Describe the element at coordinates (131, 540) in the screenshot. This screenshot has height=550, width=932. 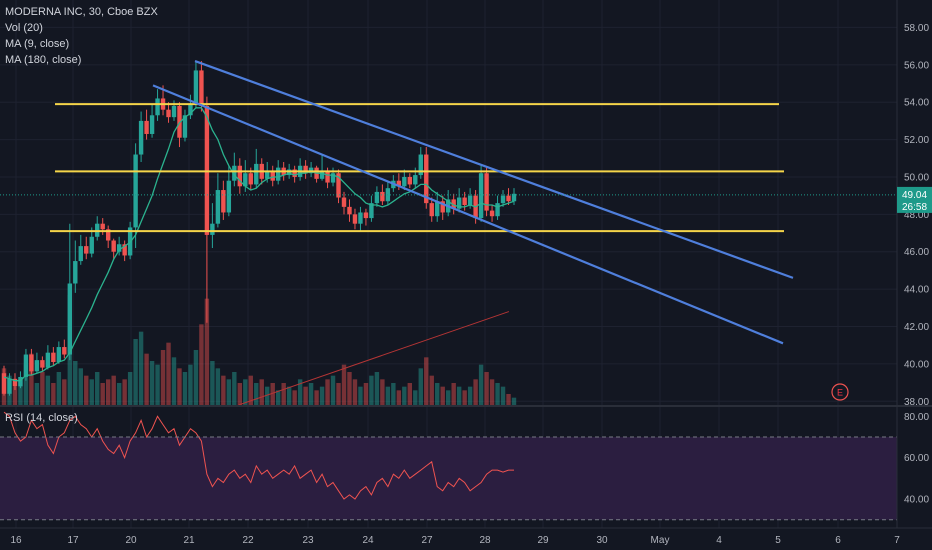
I see `time-tick-2: 20` at that location.